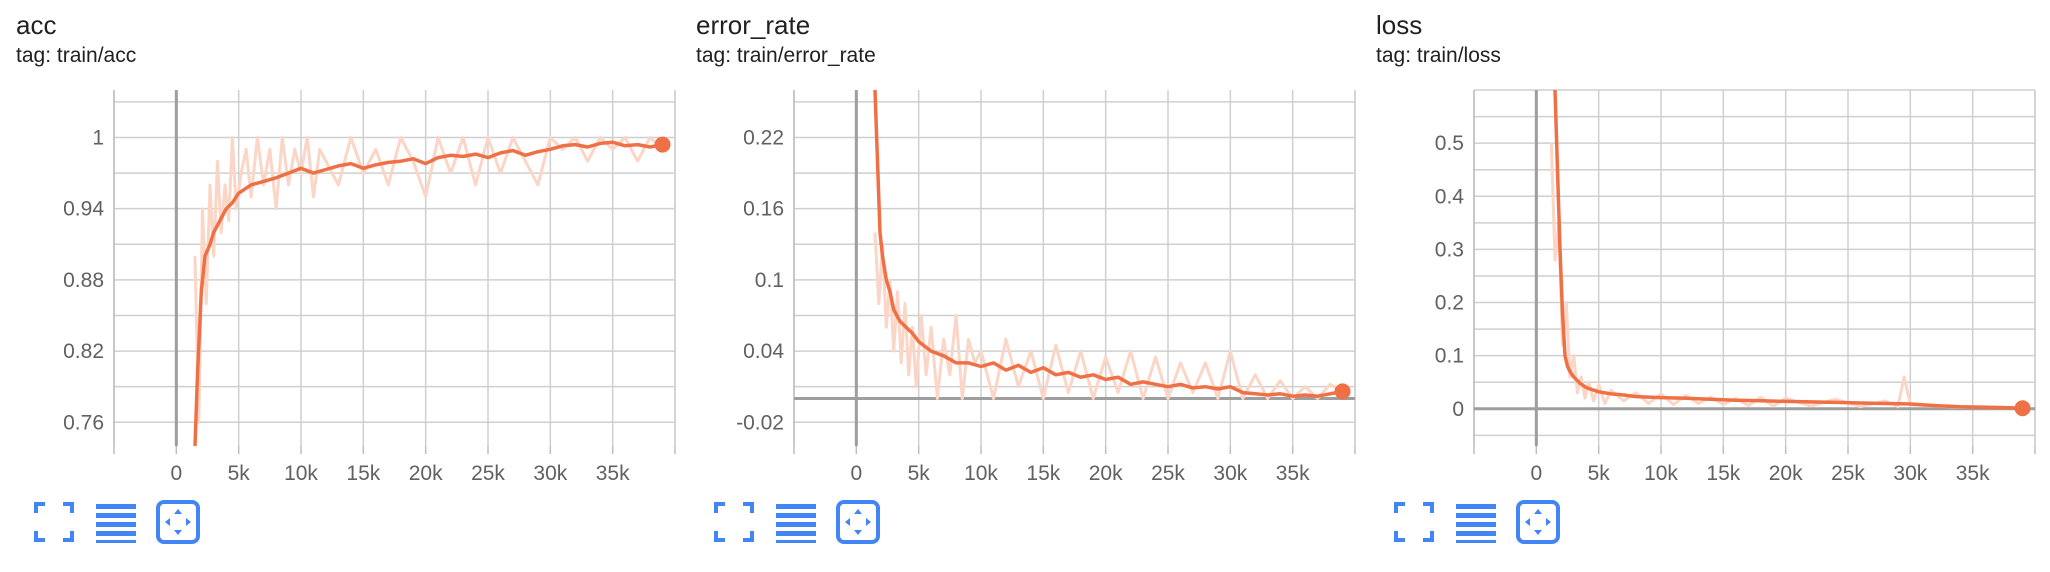  What do you see at coordinates (83, 209) in the screenshot?
I see `y-tick-label: 0.94` at bounding box center [83, 209].